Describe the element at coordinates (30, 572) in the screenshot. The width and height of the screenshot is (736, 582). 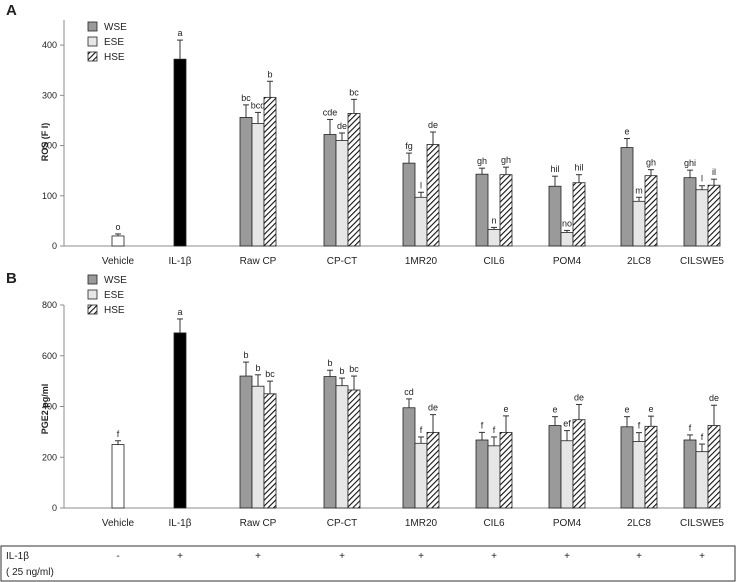
I see `treatment-row-sublabel: ( 25 ng/ml)` at that location.